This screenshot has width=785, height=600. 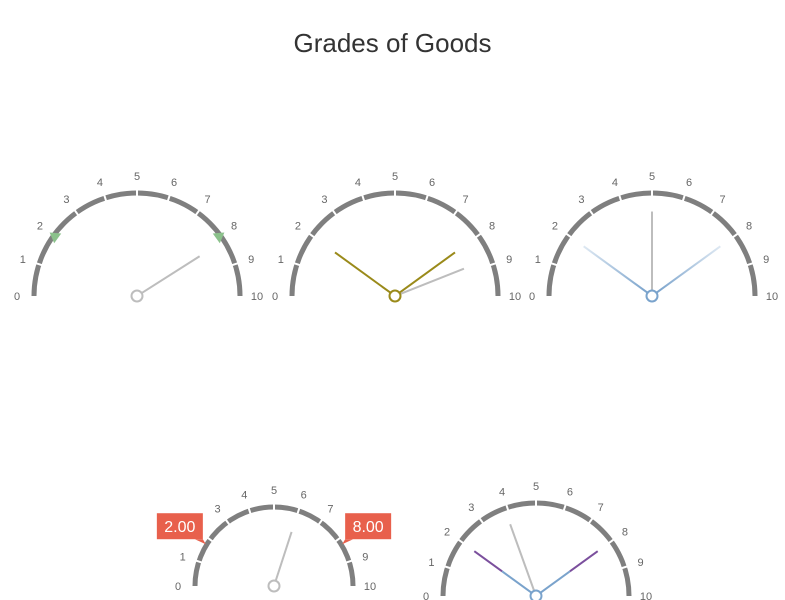 What do you see at coordinates (653, 237) in the screenshot?
I see `gauge-3: 0 1 2 3 4 5 6 7 8 9 10` at bounding box center [653, 237].